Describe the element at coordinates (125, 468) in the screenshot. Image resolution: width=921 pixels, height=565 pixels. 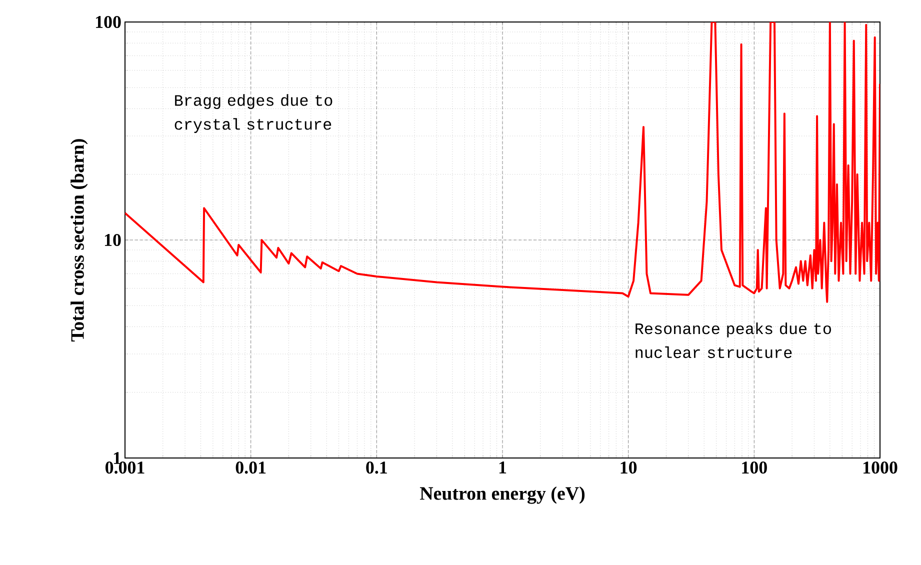
I see `x-tick-label: 0.001` at that location.